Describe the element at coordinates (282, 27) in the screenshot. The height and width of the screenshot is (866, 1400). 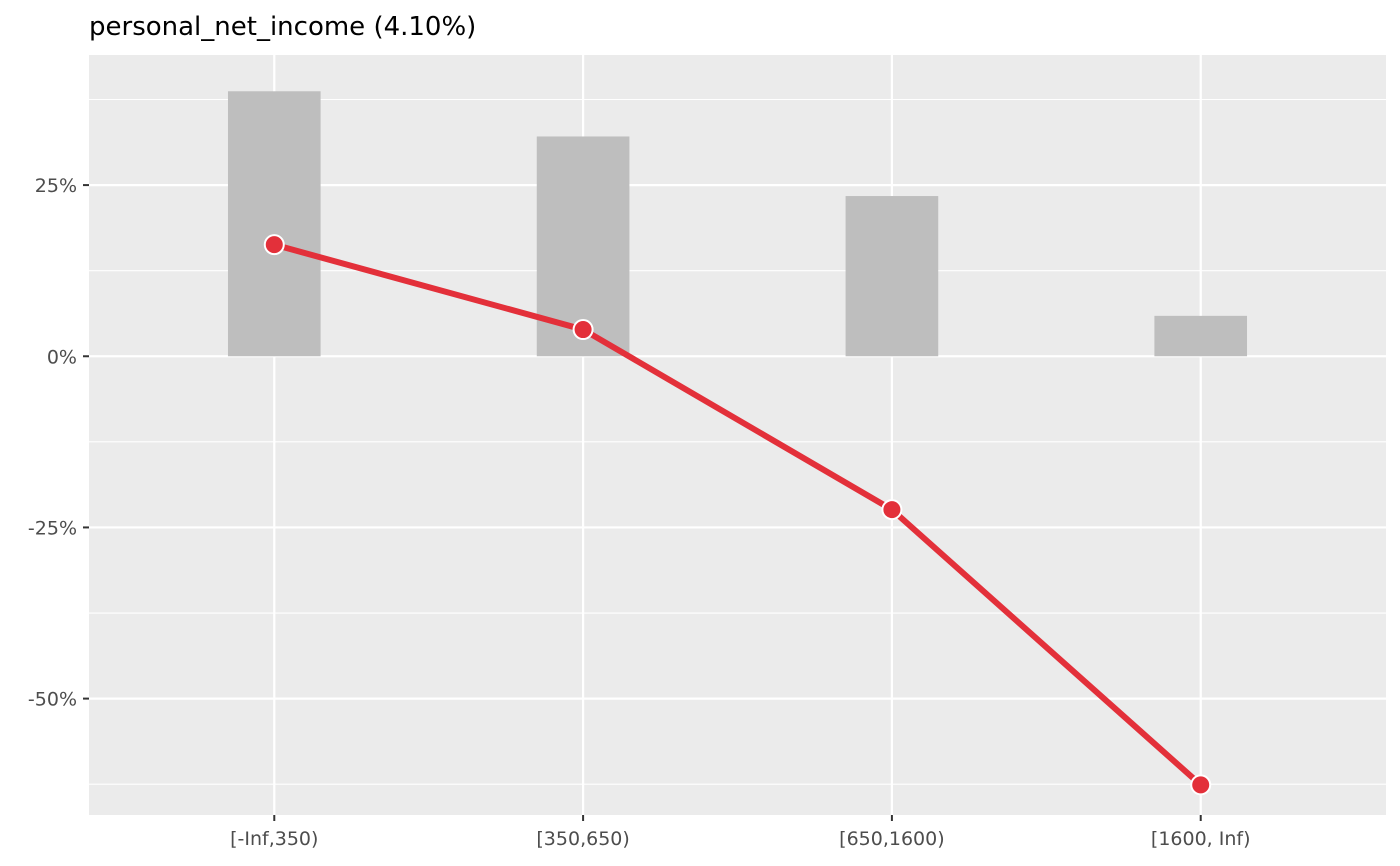
I see `chart-title: personal_net_income (4.10%)` at that location.